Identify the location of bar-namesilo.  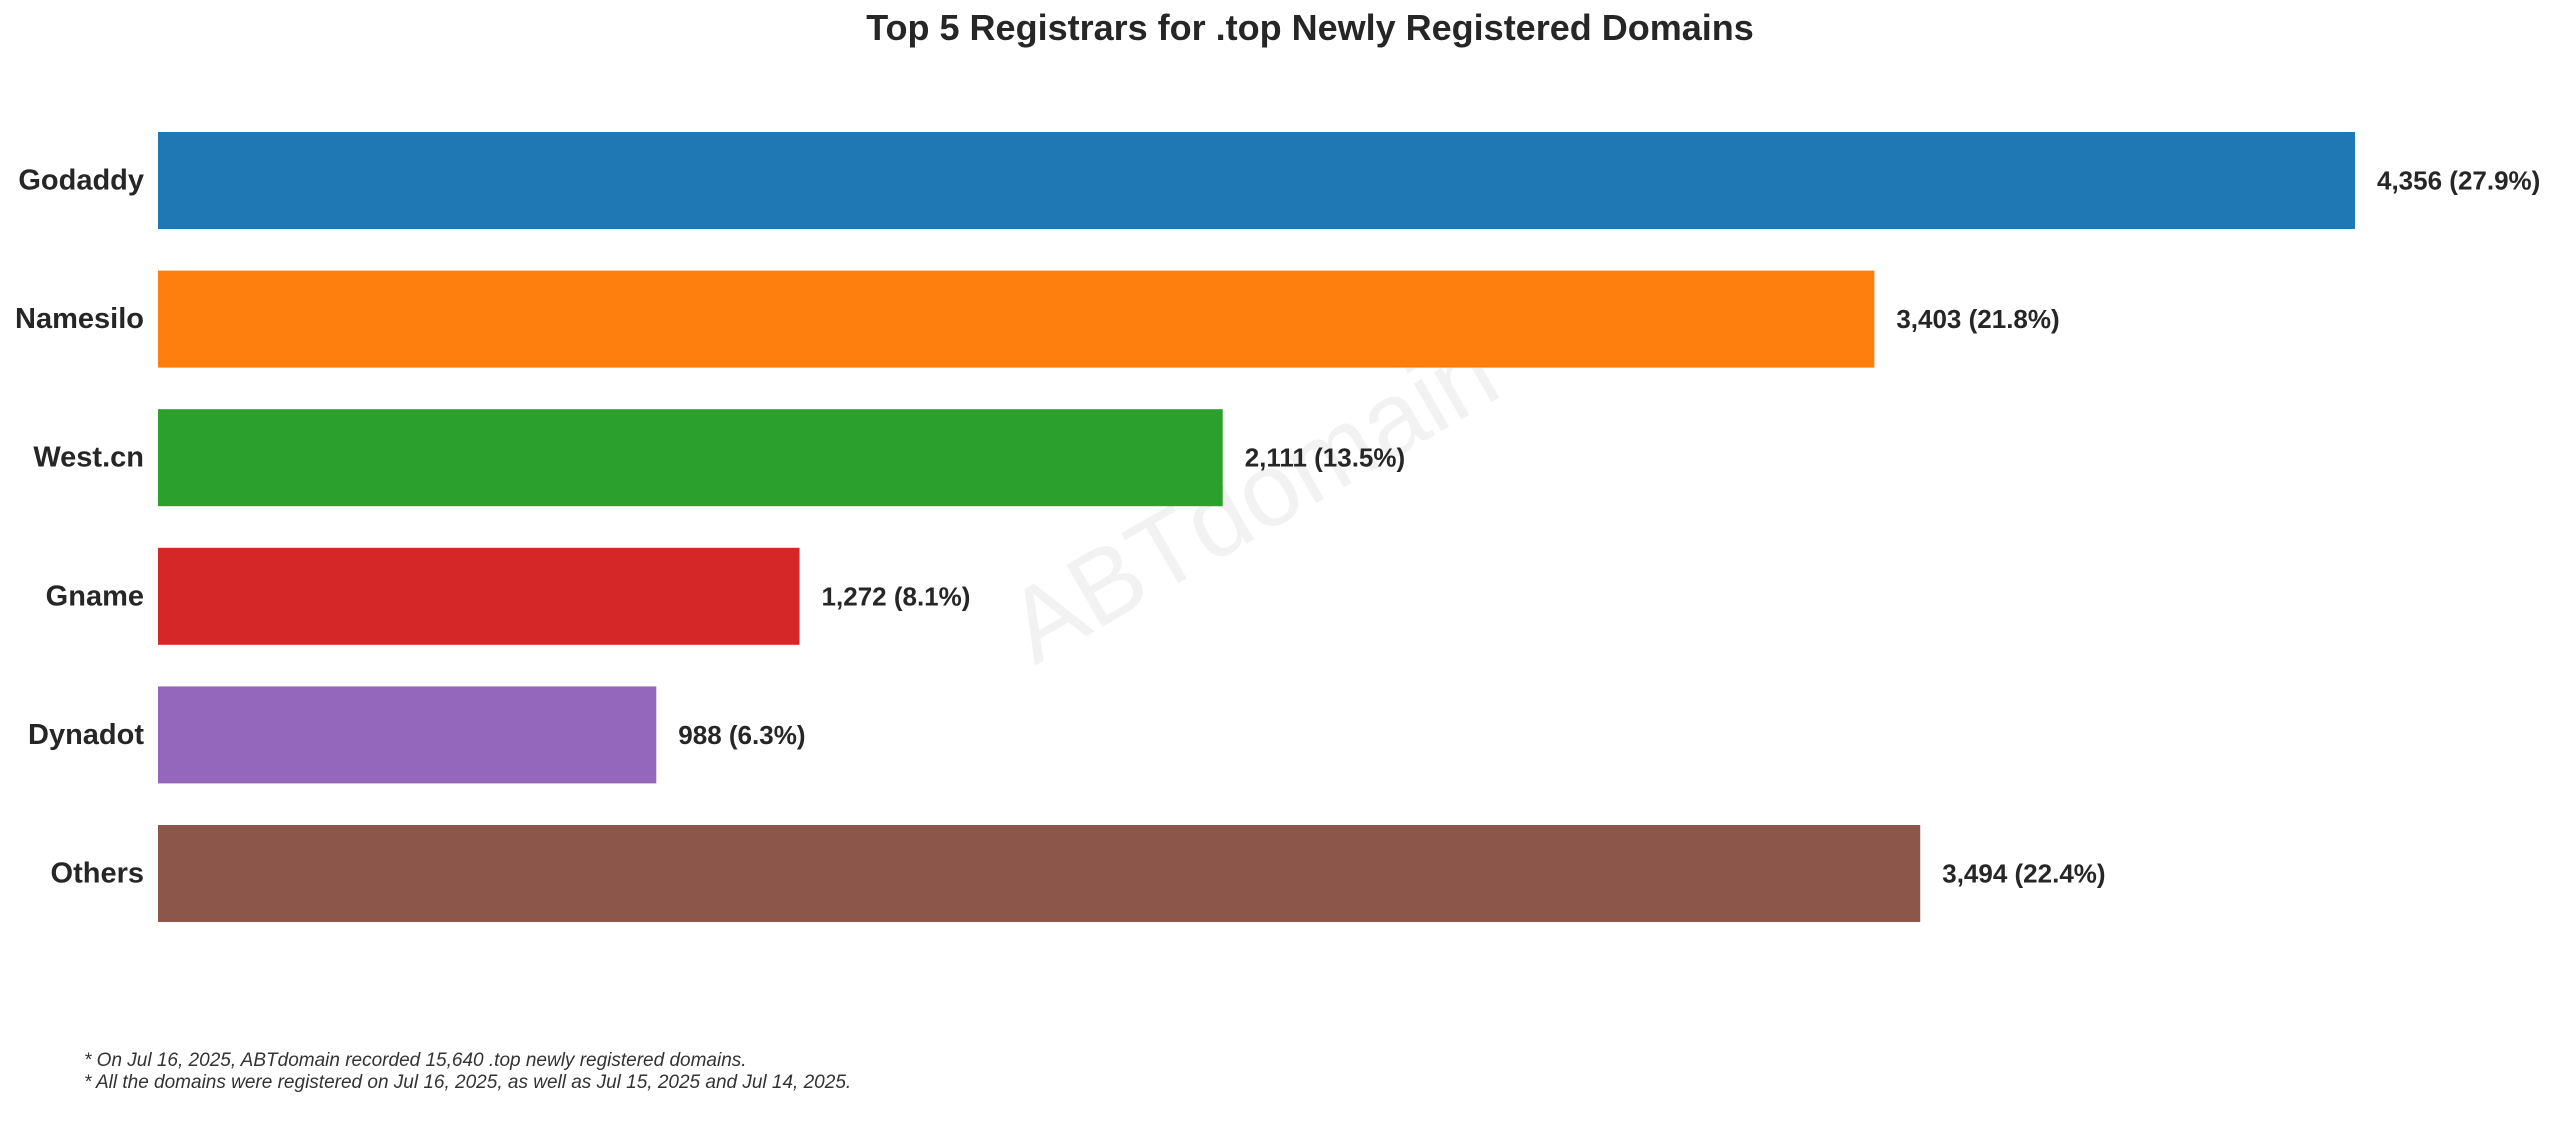
(1016, 319).